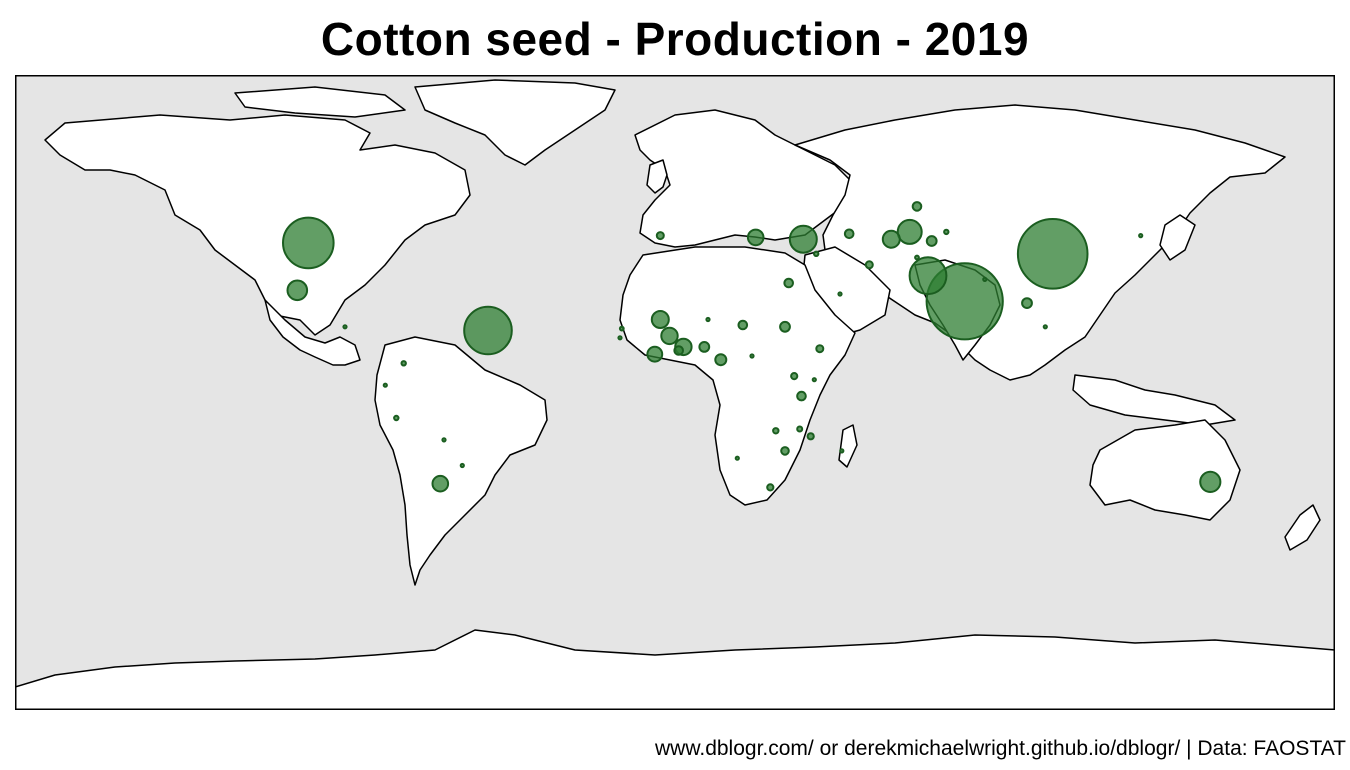  Describe the element at coordinates (1052, 254) in the screenshot. I see `bubble-china` at that location.